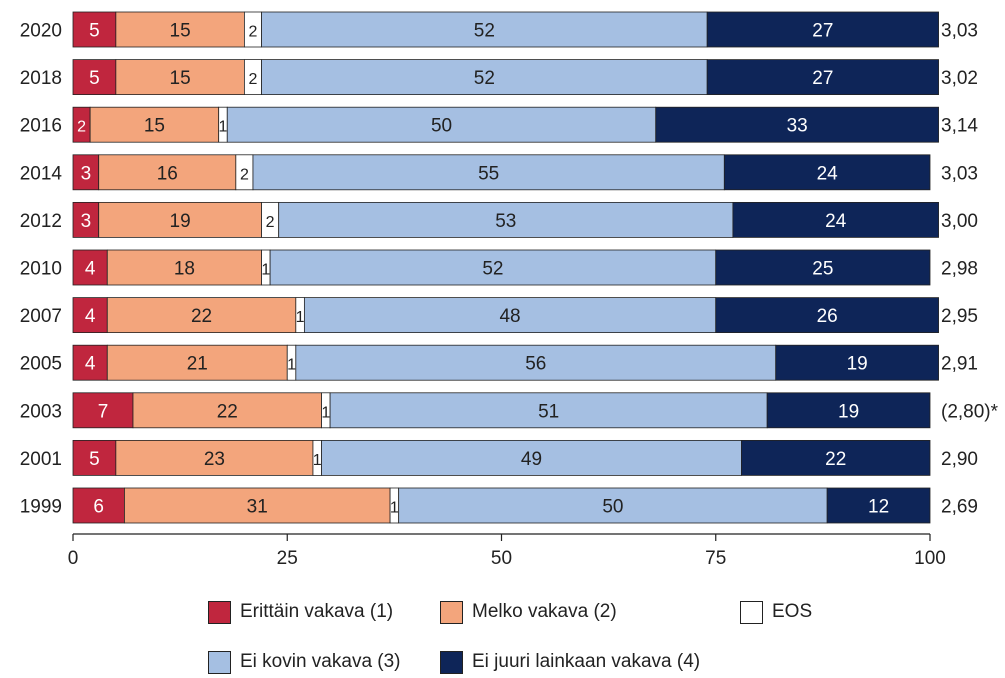 This screenshot has height=678, width=1005. I want to click on data-label: 27, so click(822, 78).